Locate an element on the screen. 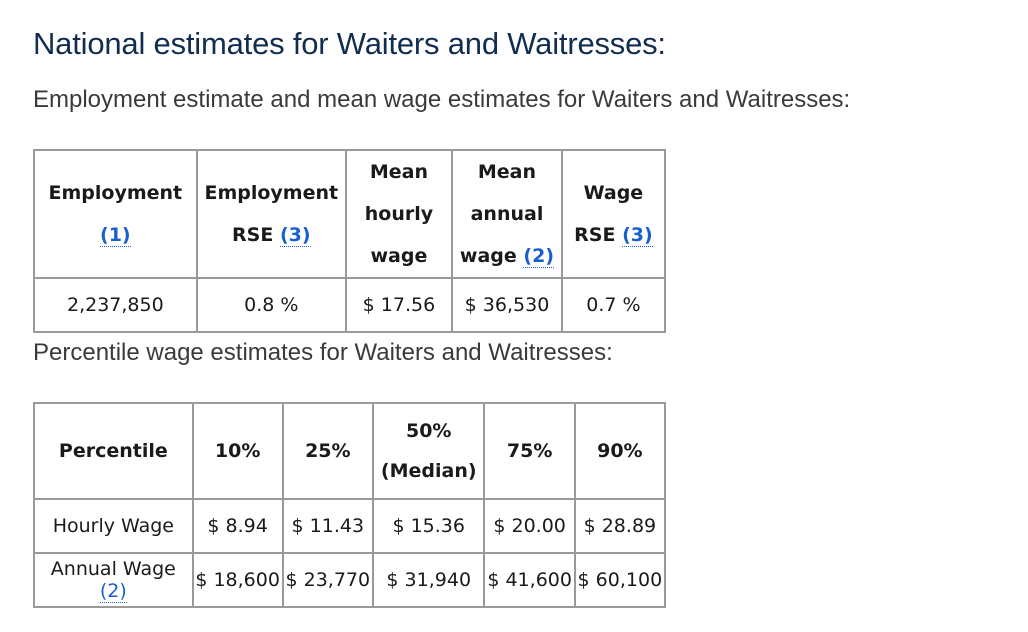 The width and height of the screenshot is (1028, 632). header-mean-annual-wage: Mean annual wage (2) is located at coordinates (507, 214).